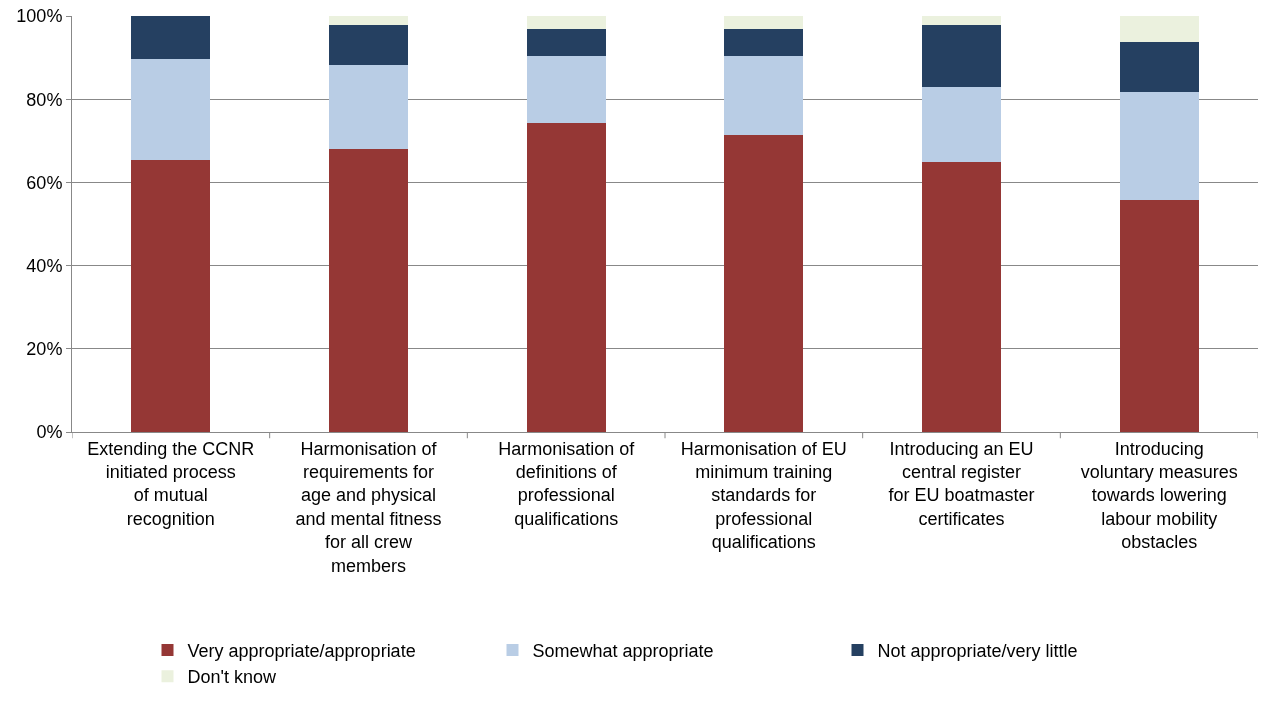 The image size is (1264, 701). What do you see at coordinates (171, 483) in the screenshot?
I see `x-tick-label: Extending the CCNR initiated process of mutual recognition` at bounding box center [171, 483].